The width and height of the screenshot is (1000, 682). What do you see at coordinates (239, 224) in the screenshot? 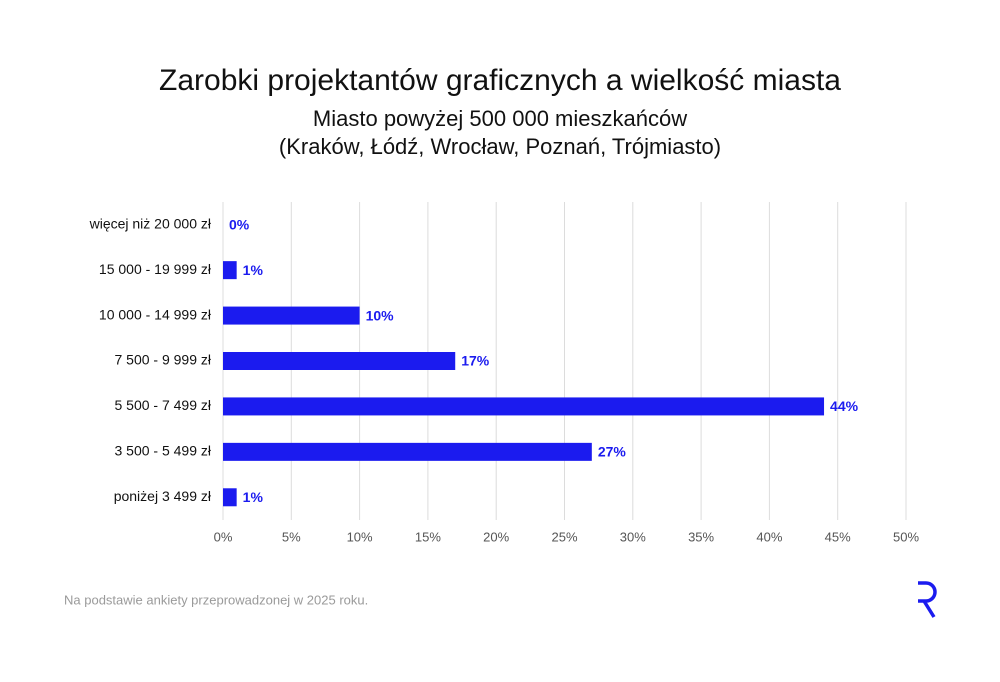
I see `value-label: 0%` at bounding box center [239, 224].